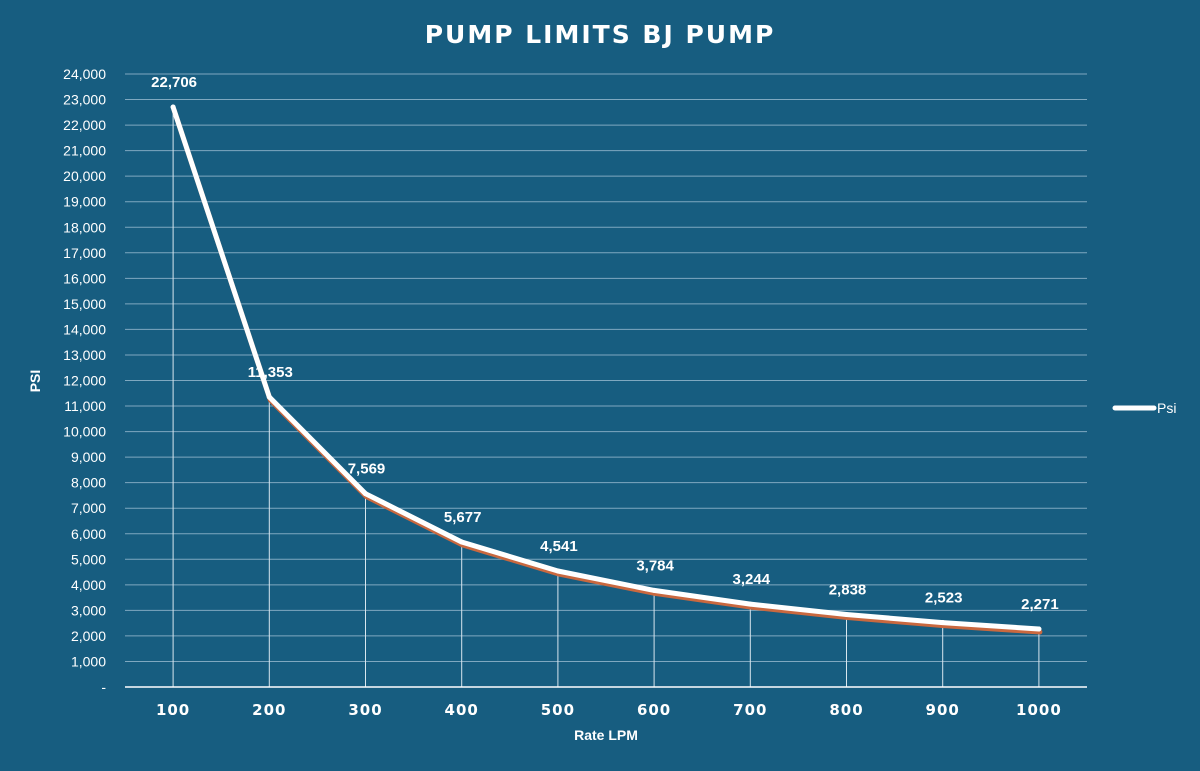 The image size is (1200, 771). Describe the element at coordinates (270, 372) in the screenshot. I see `data-label: 11,353` at that location.